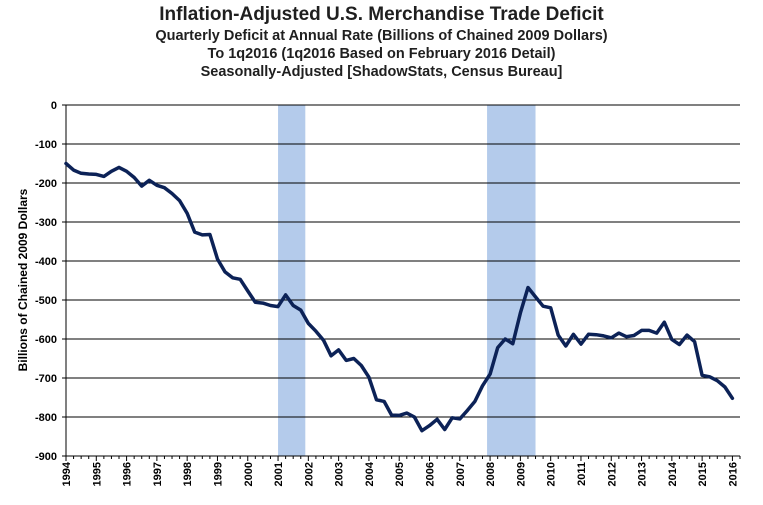 This screenshot has height=505, width=763. Describe the element at coordinates (461, 474) in the screenshot. I see `x-tick-label: 2007` at that location.